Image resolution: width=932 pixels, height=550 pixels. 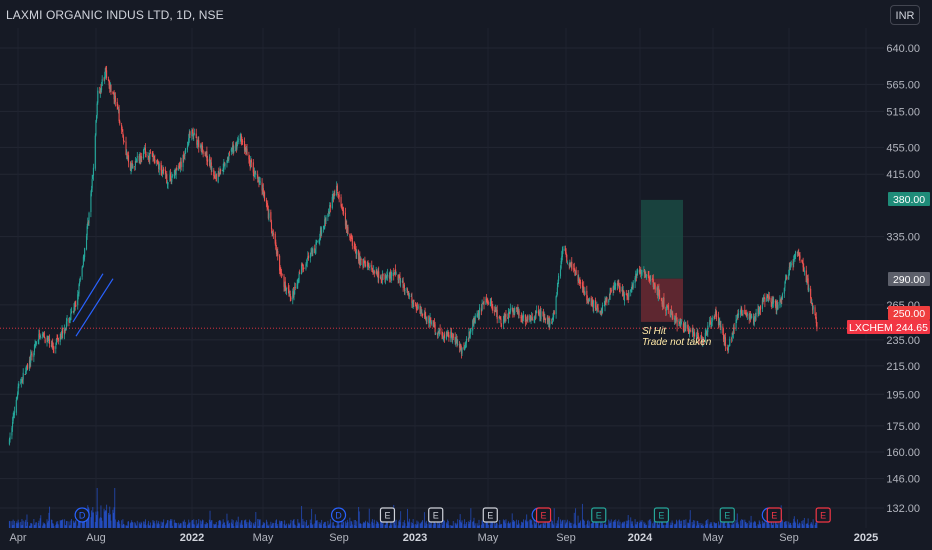 I want to click on target-zone, so click(x=662, y=239).